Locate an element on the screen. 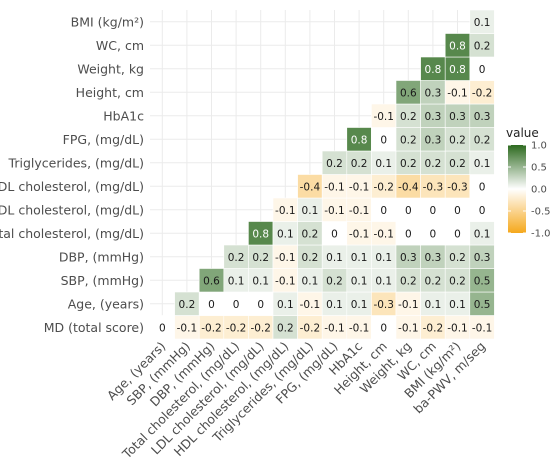 Image resolution: width=550 pixels, height=469 pixels. row-label: Age, (years) is located at coordinates (106, 303).